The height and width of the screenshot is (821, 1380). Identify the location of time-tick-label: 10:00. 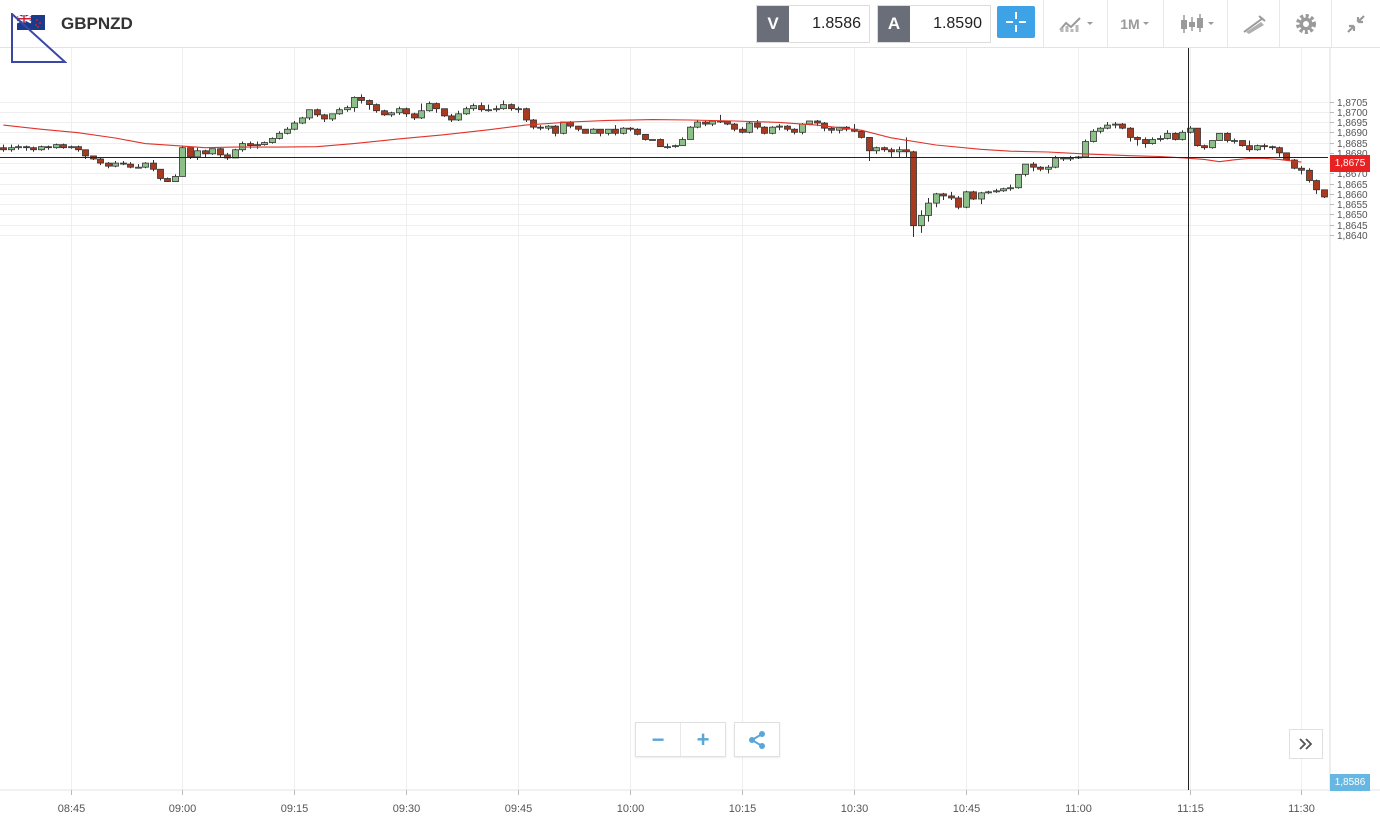
(631, 809).